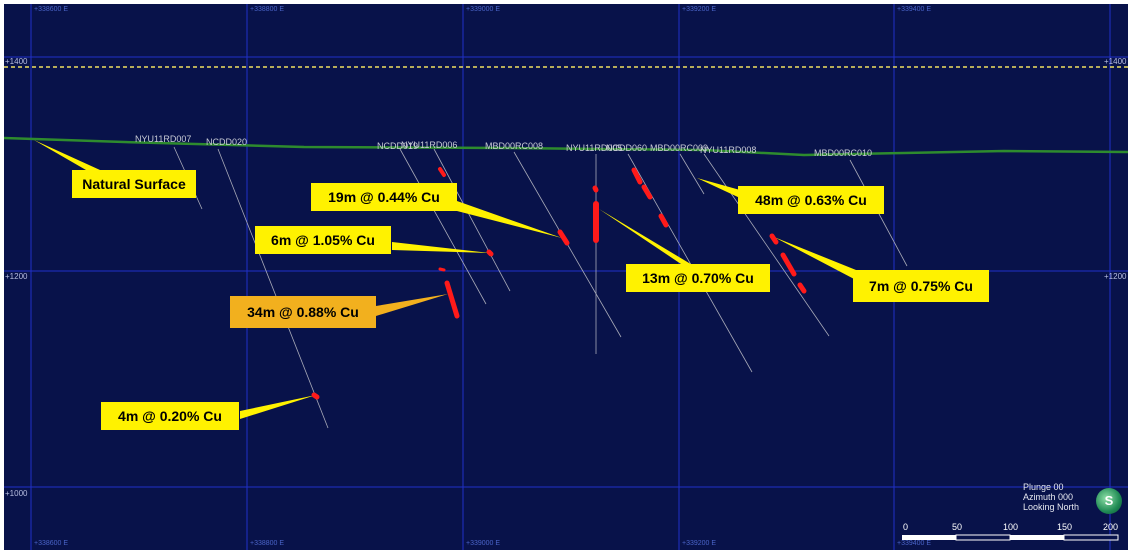 The height and width of the screenshot is (550, 1128). I want to click on leader-48m, so click(718, 188).